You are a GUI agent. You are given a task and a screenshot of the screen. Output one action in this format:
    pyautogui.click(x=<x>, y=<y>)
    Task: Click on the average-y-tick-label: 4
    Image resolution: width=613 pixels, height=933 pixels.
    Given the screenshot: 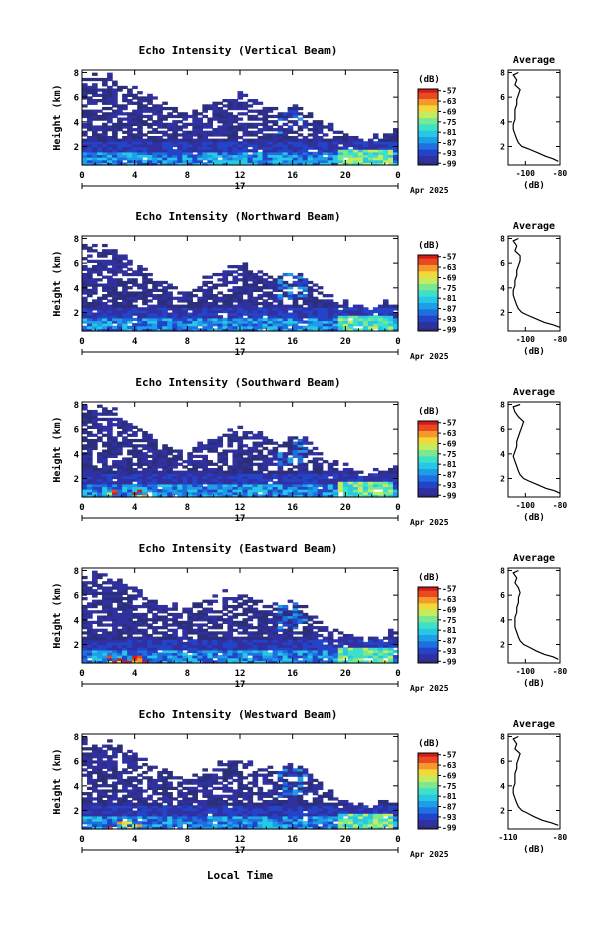 What is the action you would take?
    pyautogui.click(x=502, y=454)
    